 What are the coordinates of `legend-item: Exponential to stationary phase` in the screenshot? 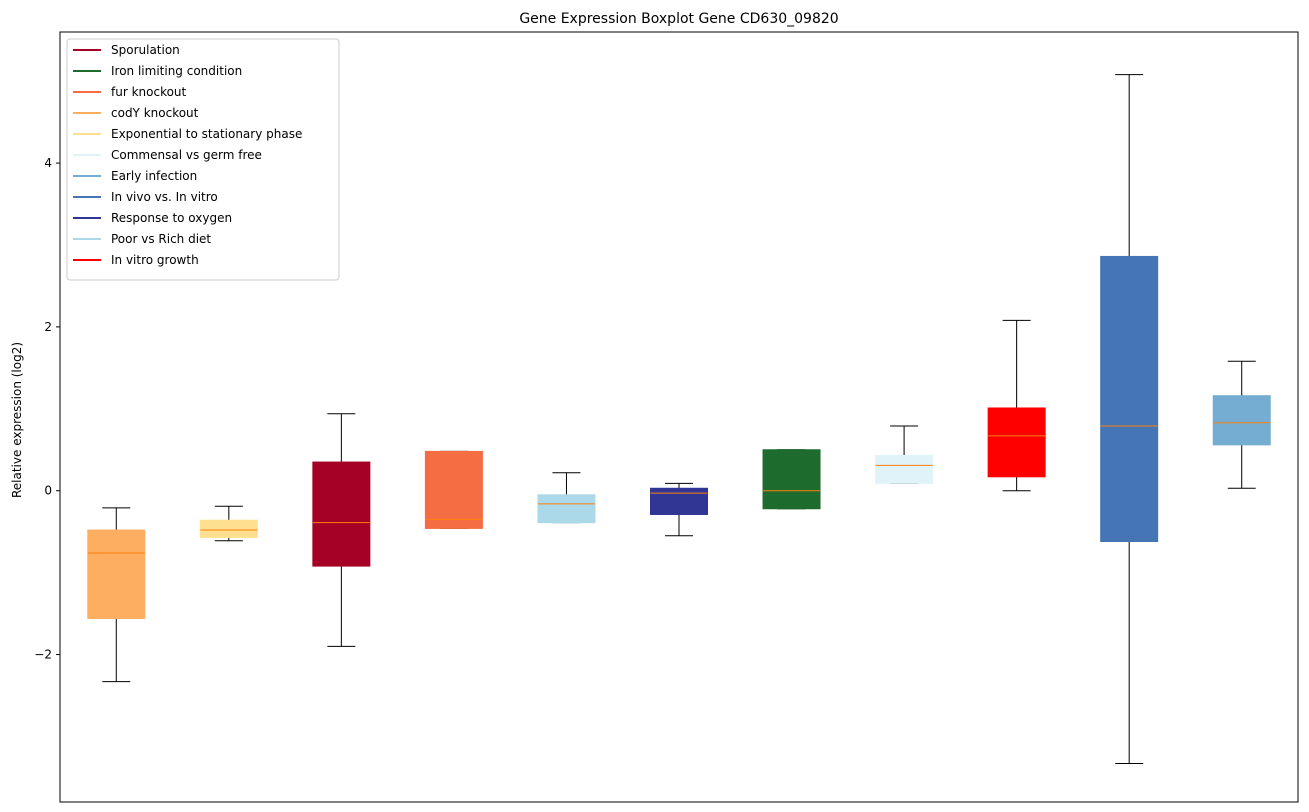 It's located at (187, 134).